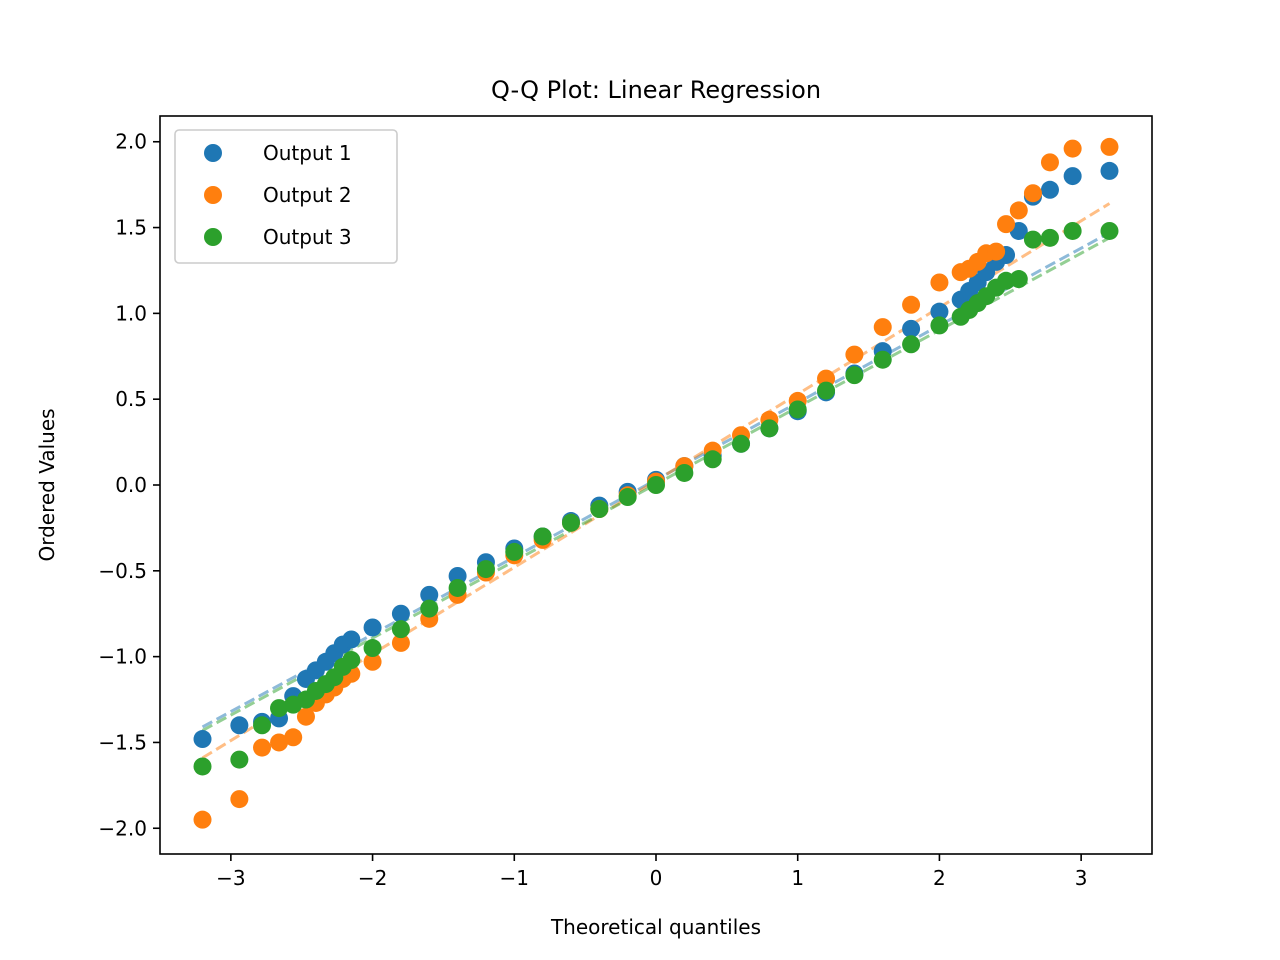 Image resolution: width=1280 pixels, height=960 pixels. I want to click on x-tick-label: 1, so click(797, 878).